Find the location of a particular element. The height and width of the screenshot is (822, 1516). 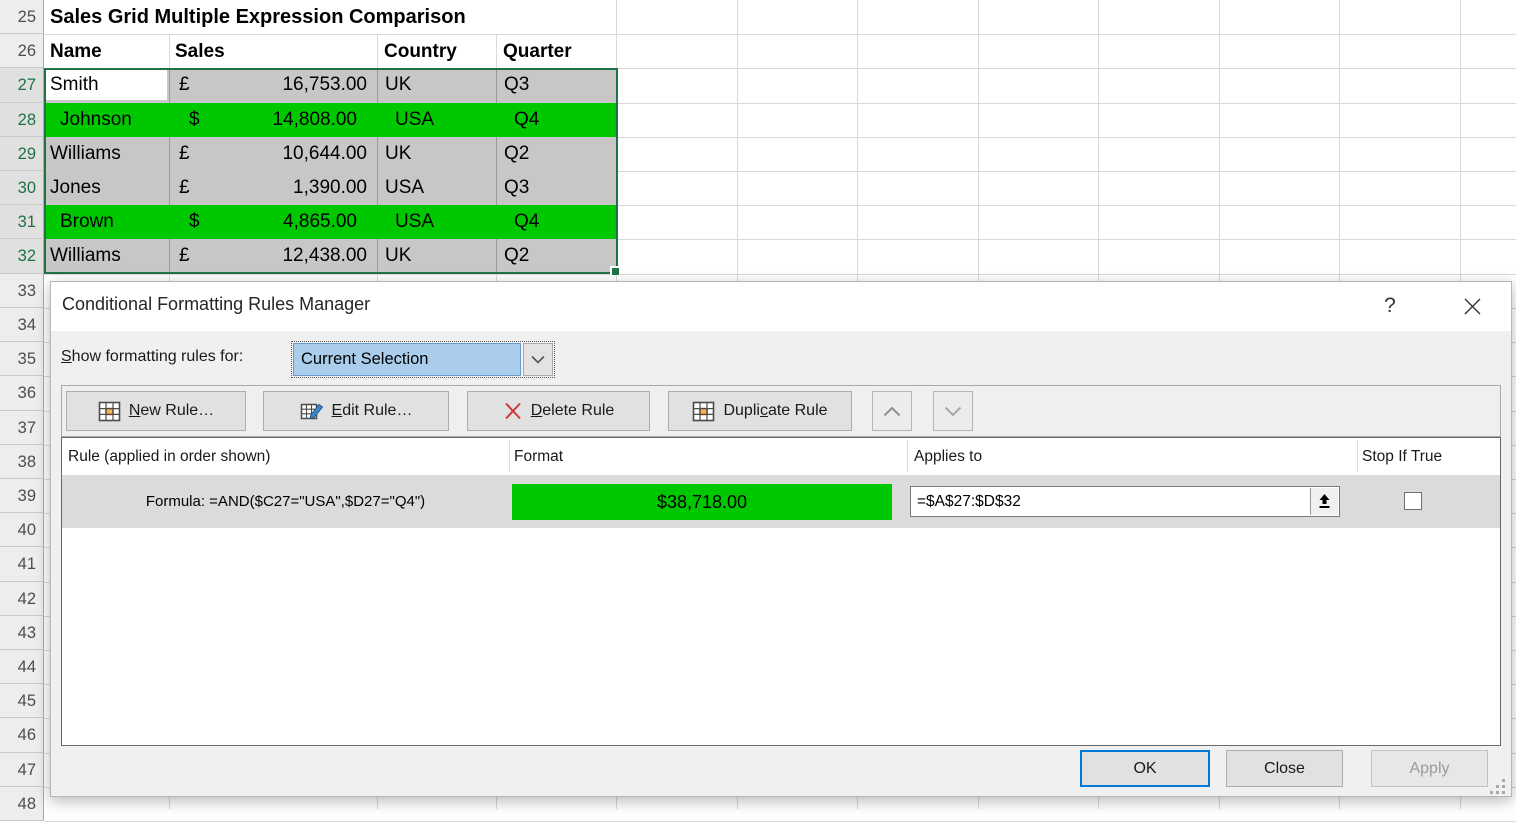

row-header-38: 38 is located at coordinates (22, 461).